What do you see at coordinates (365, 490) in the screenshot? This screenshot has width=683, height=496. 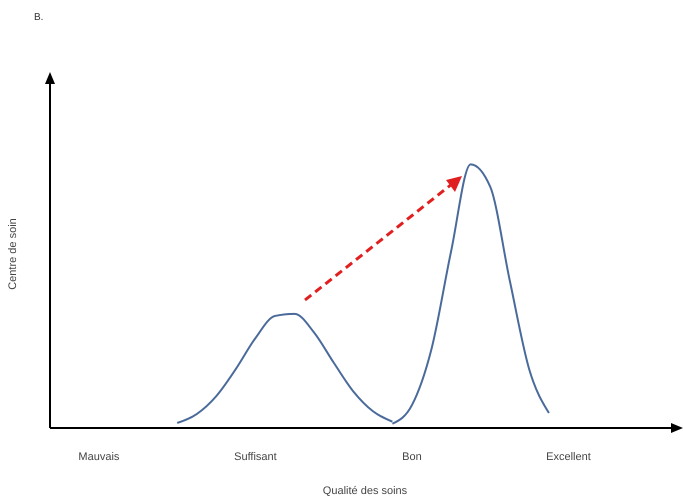 I see `x-axis-title: Qualité des soins` at bounding box center [365, 490].